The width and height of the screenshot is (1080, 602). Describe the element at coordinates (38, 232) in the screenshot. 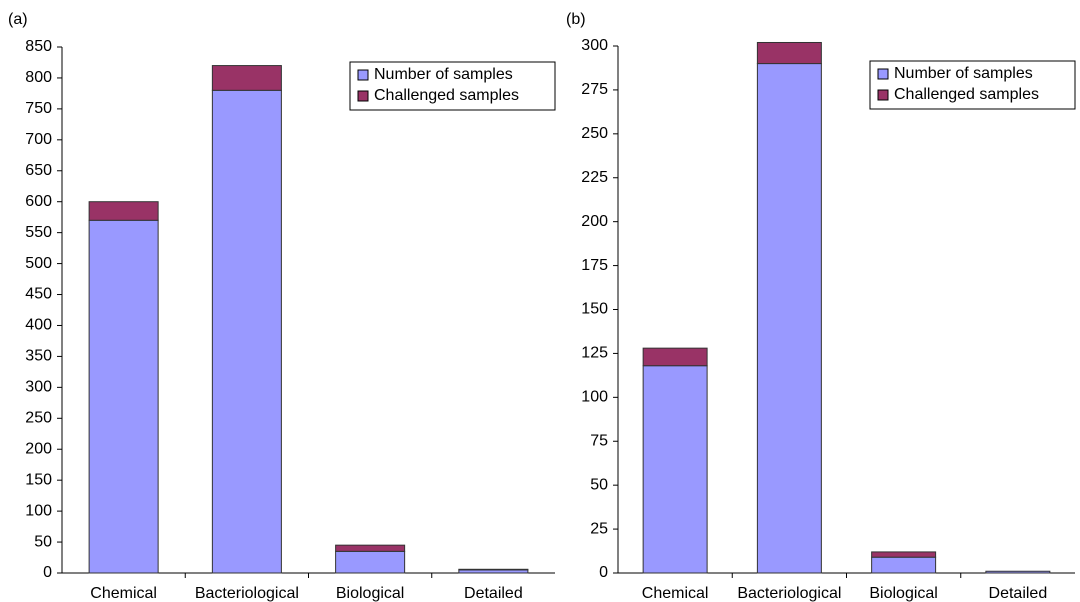

I see `y-tick-label: 550` at that location.